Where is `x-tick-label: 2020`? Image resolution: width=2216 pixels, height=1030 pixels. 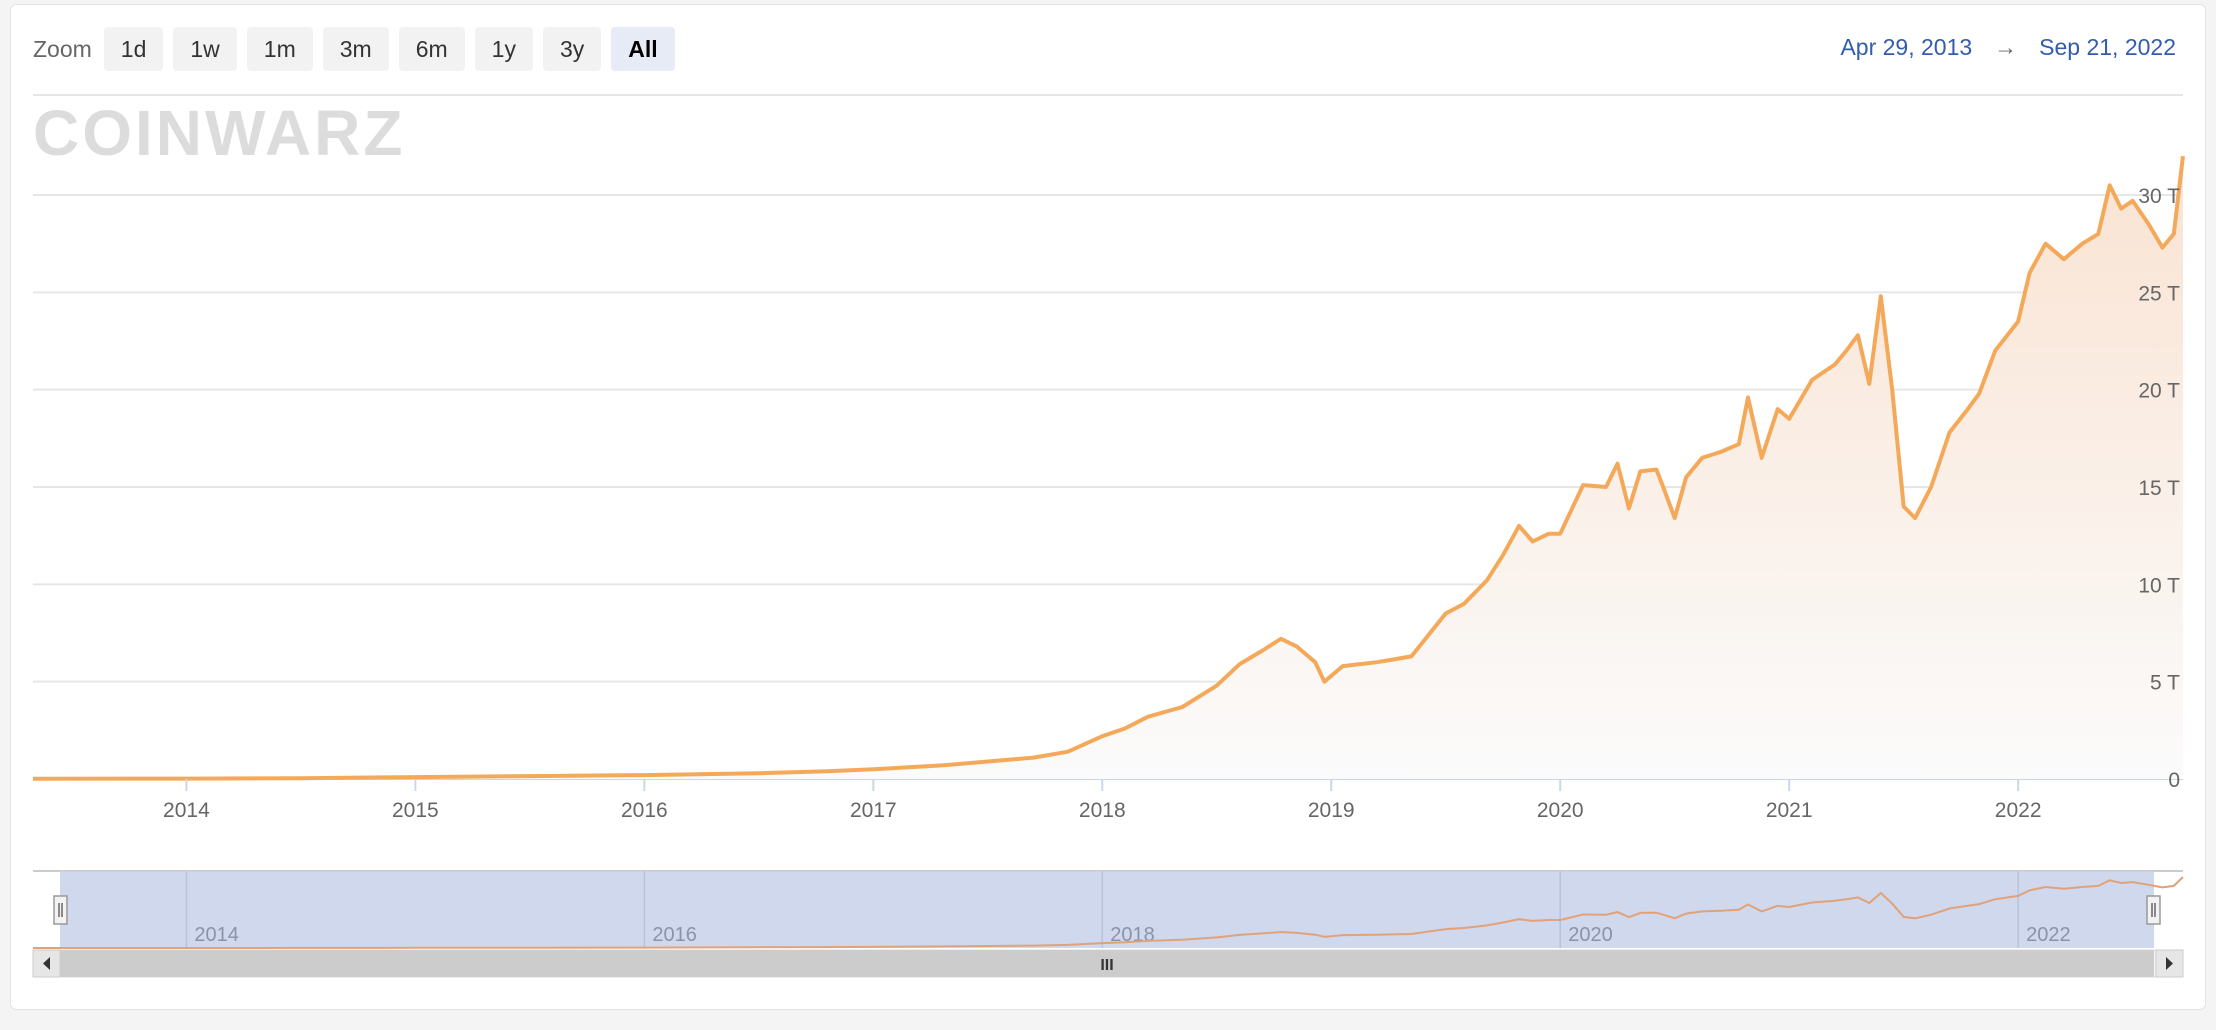 x-tick-label: 2020 is located at coordinates (1560, 810).